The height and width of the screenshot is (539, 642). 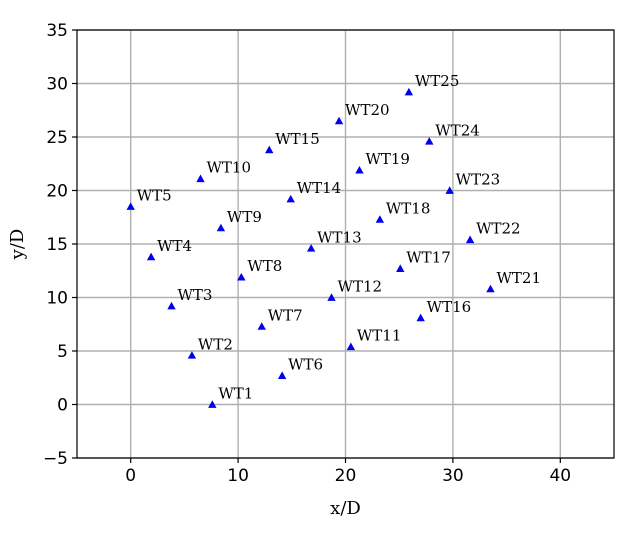 I want to click on turbine-label: WT18, so click(x=408, y=208).